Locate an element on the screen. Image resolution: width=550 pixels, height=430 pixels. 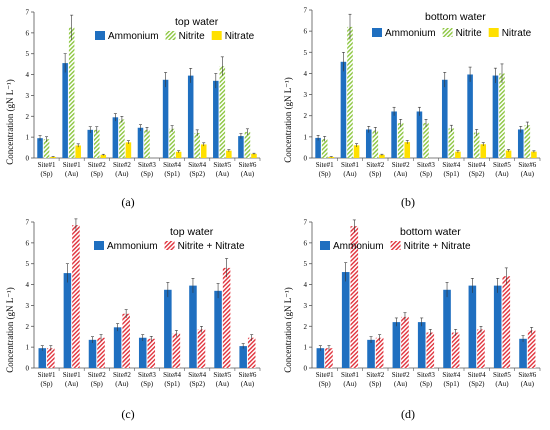
panel-b-label: (b) is located at coordinates (408, 202).